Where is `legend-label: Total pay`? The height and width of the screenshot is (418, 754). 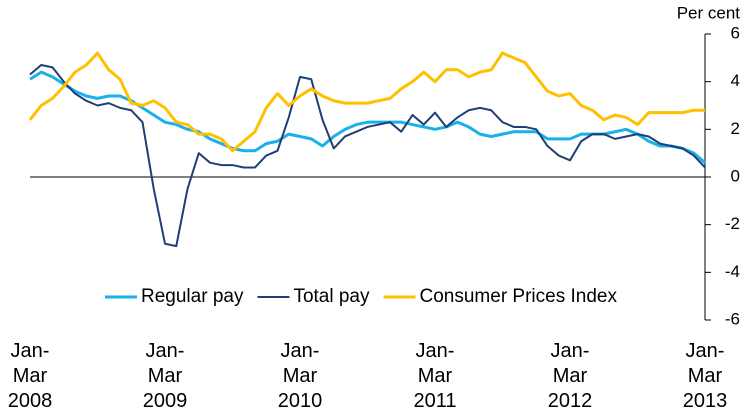
legend-label: Total pay is located at coordinates (331, 296).